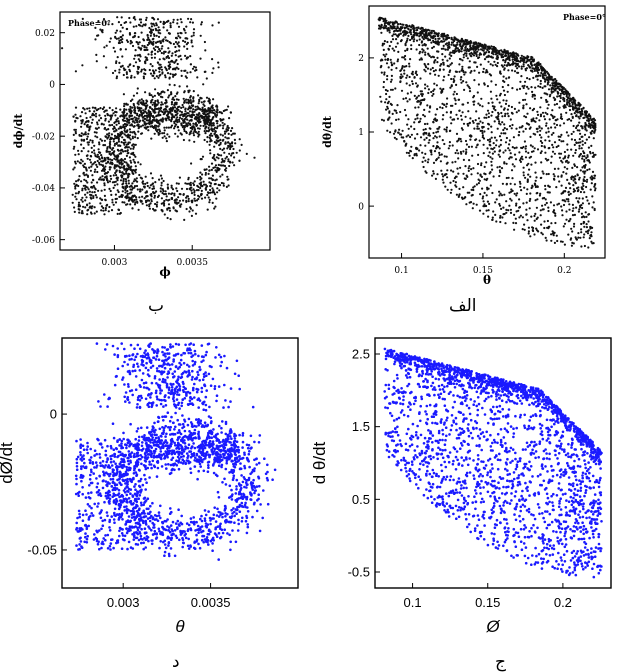  I want to click on y-axis-label: dϕ/dt, so click(18, 131).